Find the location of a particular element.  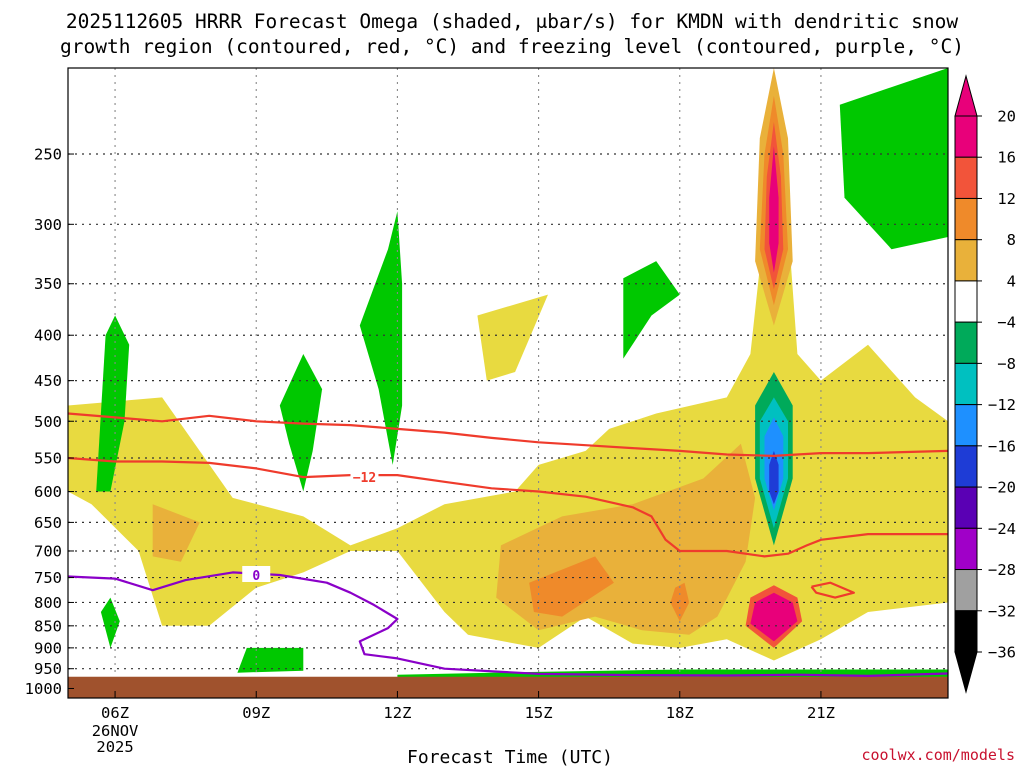

y-tick-label: 550 is located at coordinates (48, 458).